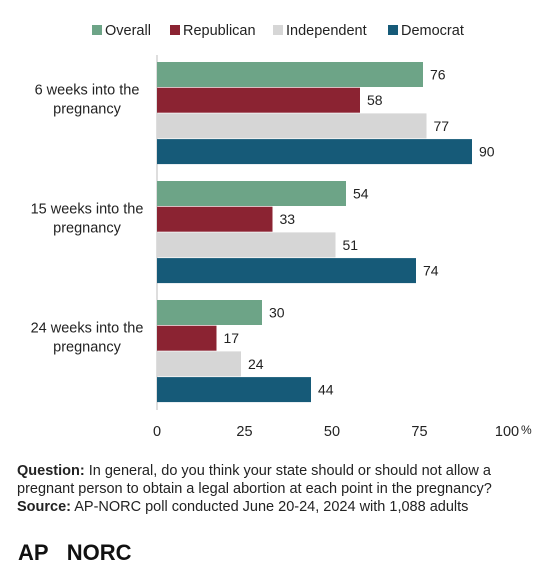  I want to click on legend-label-republican: Republican, so click(219, 31).